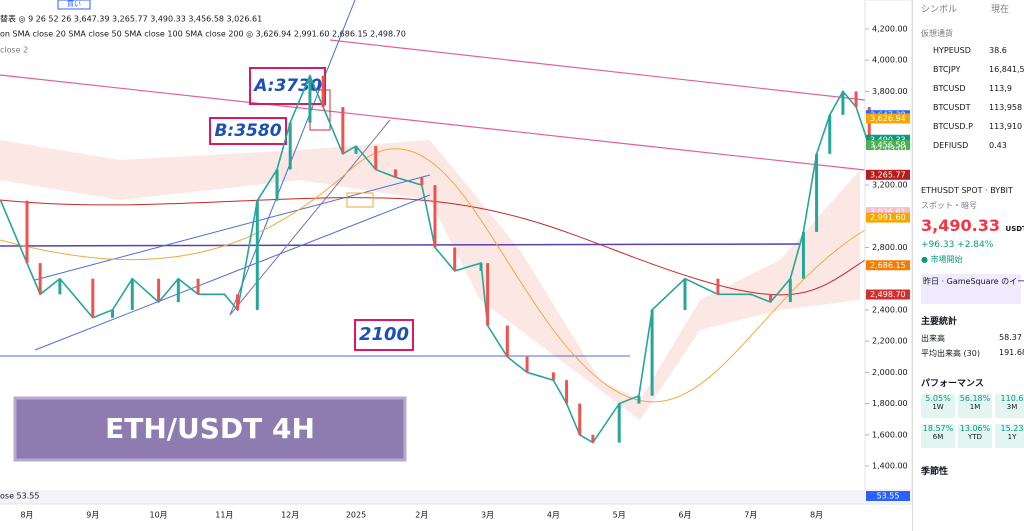 This screenshot has width=1024, height=531. Describe the element at coordinates (597, 70) in the screenshot. I see `trendline` at that location.